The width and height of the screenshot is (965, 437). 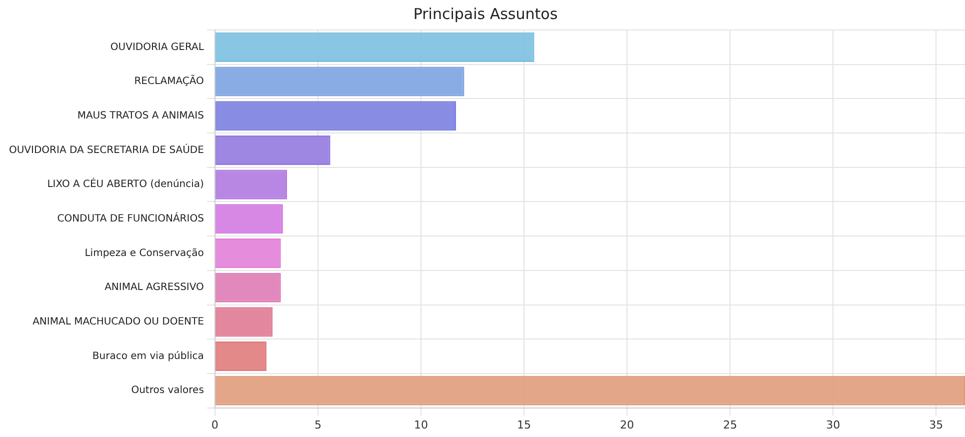 I want to click on x-tick-label: 5, so click(x=318, y=425).